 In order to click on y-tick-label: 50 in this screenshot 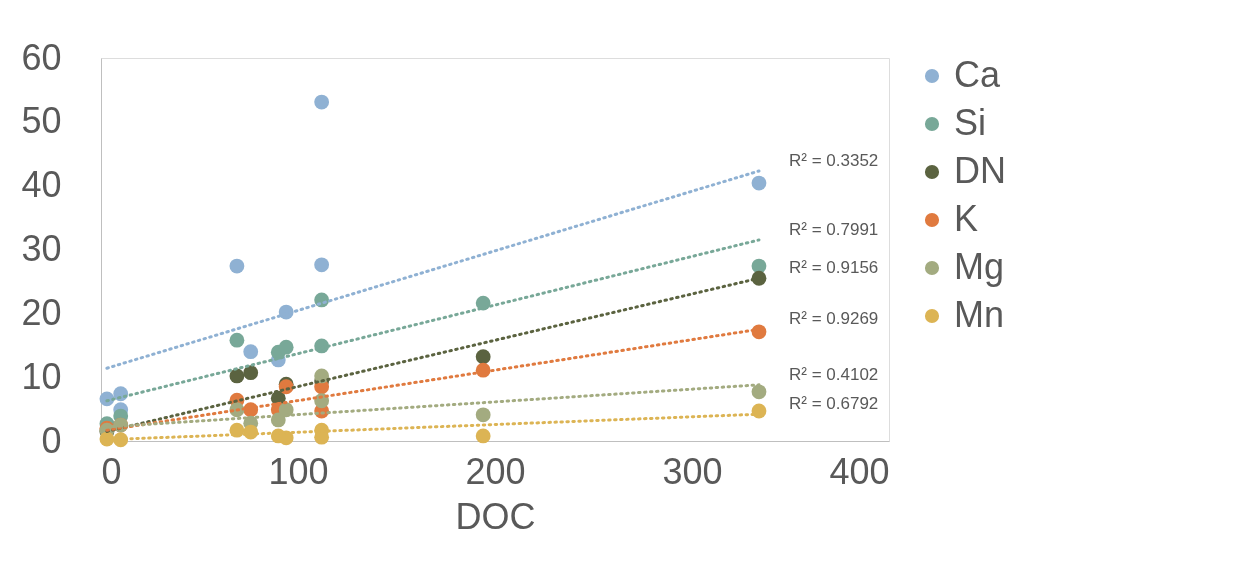, I will do `click(41, 121)`.